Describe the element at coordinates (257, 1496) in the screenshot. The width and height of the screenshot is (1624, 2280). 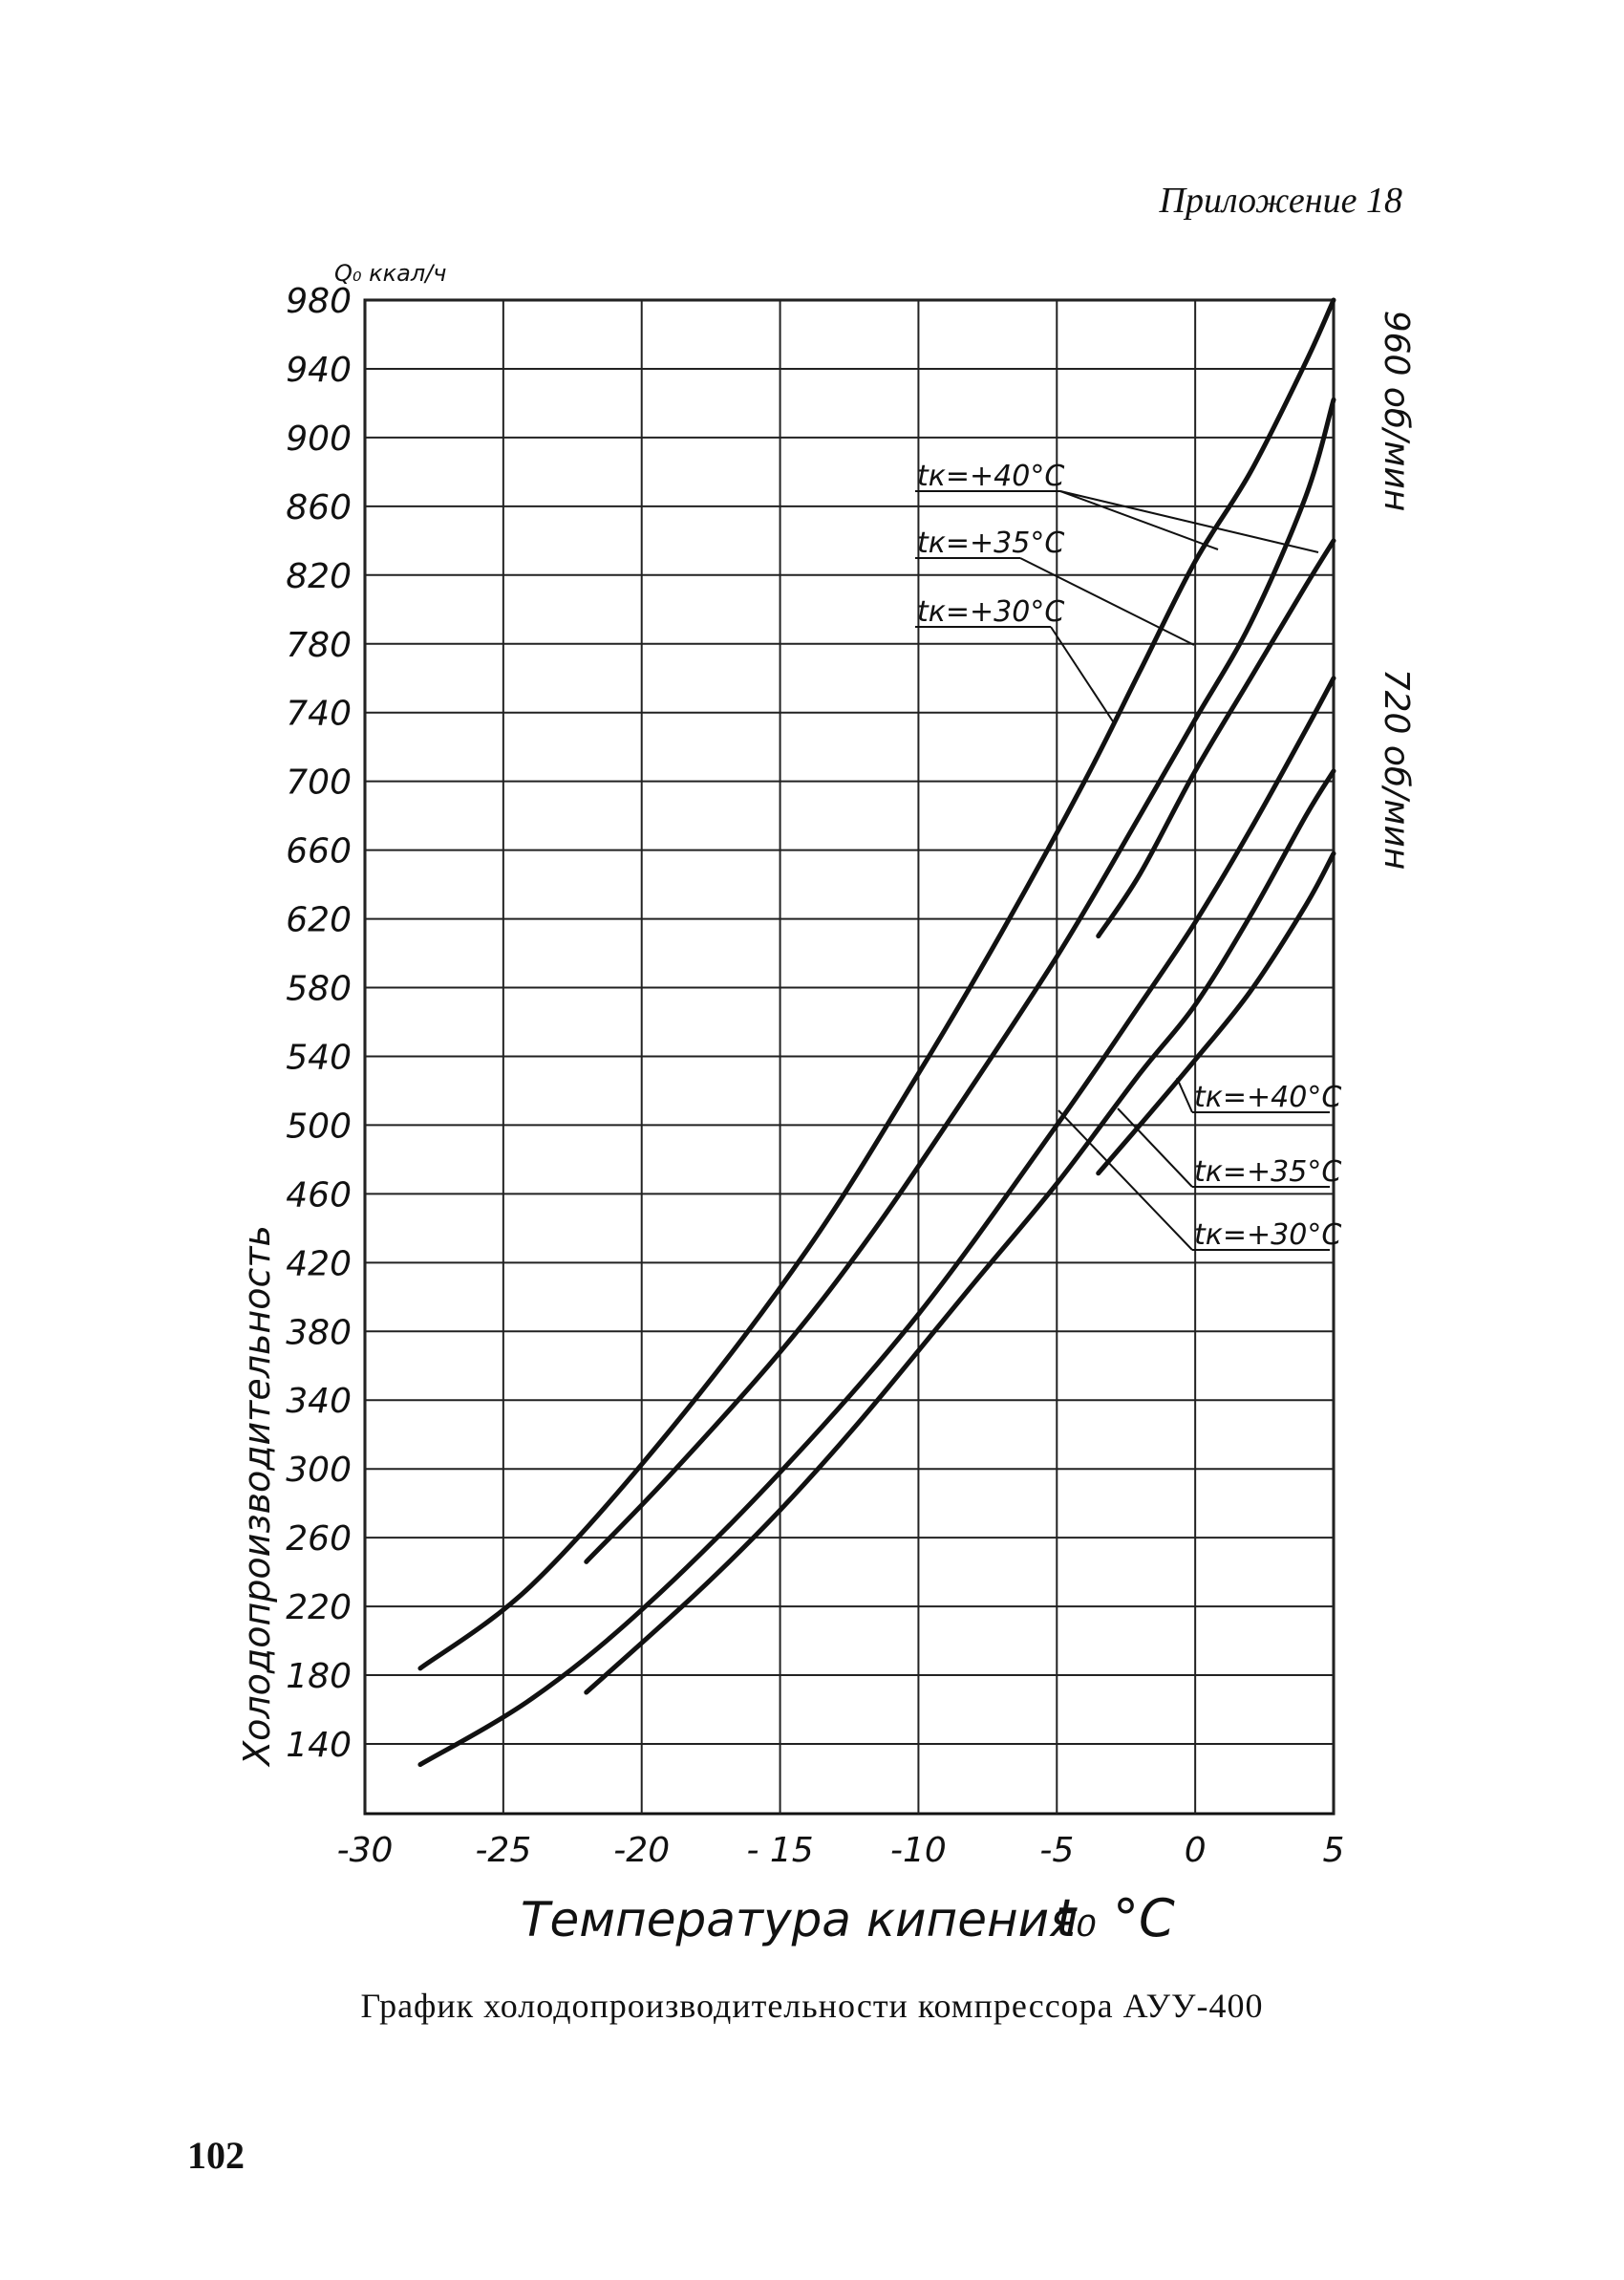
I see `y-axis-label: Холодопроизводительность` at that location.